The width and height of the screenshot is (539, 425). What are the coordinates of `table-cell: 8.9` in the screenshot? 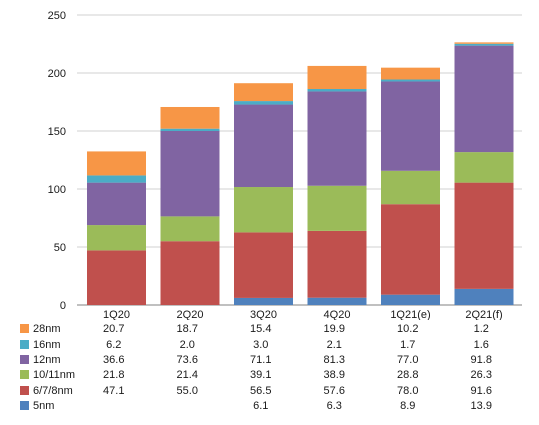 It's located at (408, 406).